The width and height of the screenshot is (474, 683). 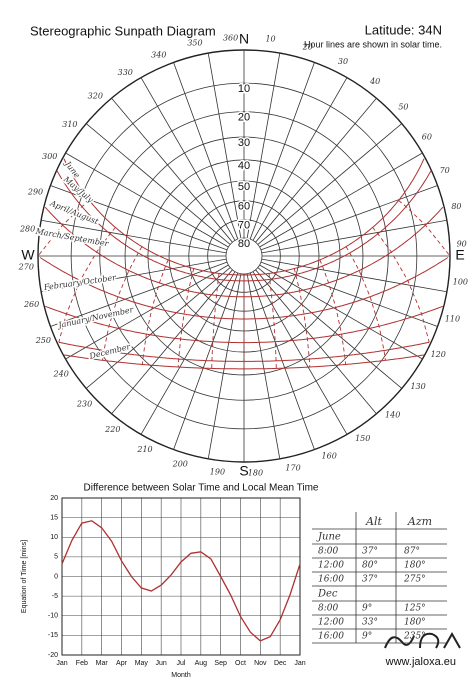 What do you see at coordinates (69, 124) in the screenshot?
I see `azimuth-label: 310` at bounding box center [69, 124].